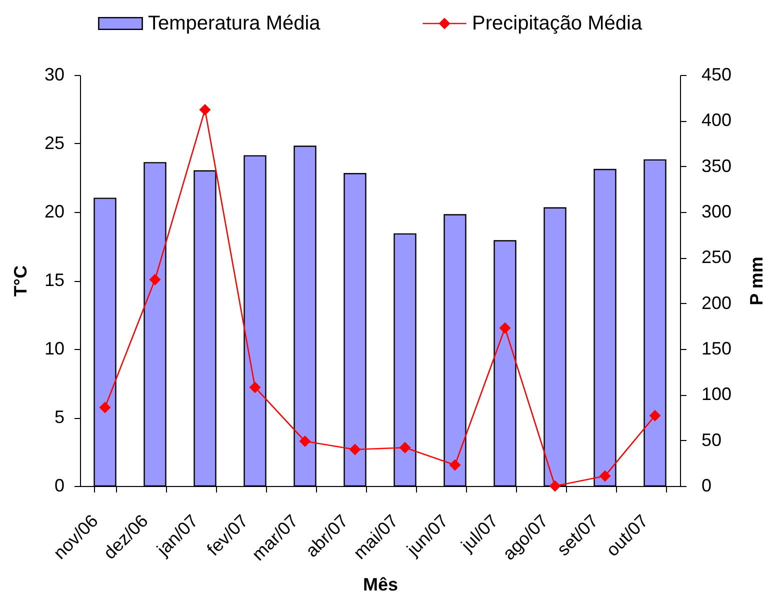 The height and width of the screenshot is (597, 764). I want to click on y-tick-label: 5, so click(59, 417).